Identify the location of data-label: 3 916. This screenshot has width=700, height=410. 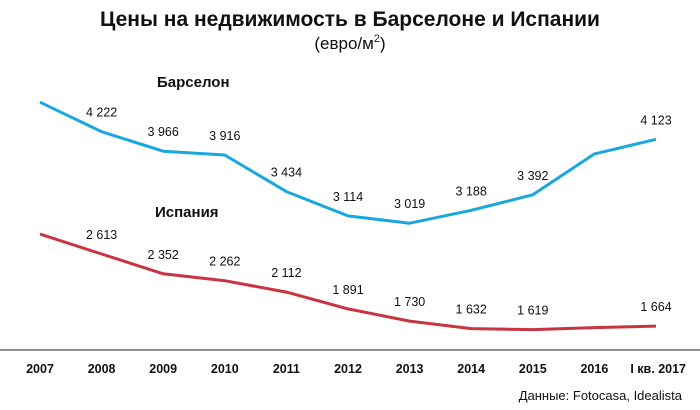
(224, 136).